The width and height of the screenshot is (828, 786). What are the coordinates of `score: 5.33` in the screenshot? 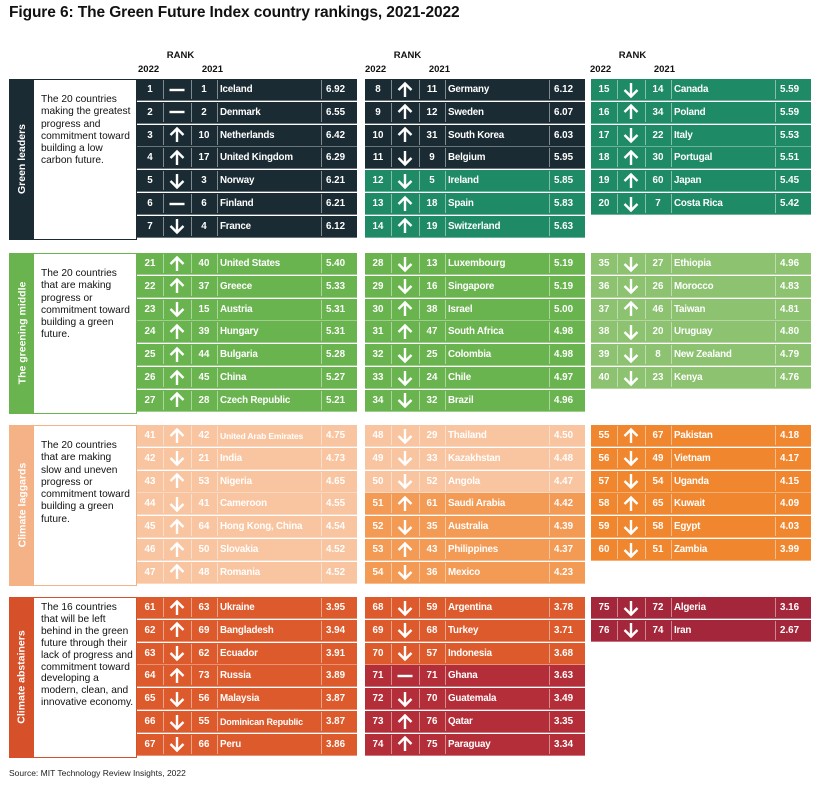 It's located at (336, 286).